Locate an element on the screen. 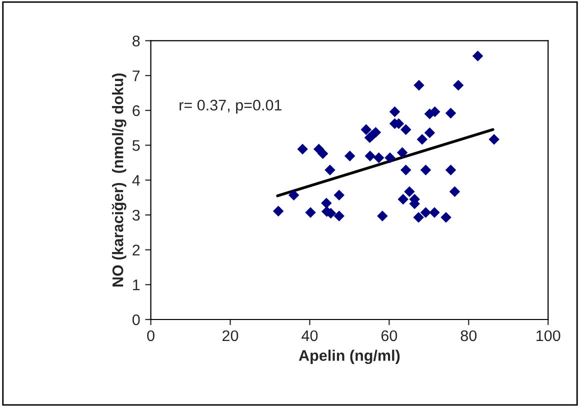 The image size is (580, 407). x-tick-label: 100 is located at coordinates (548, 336).